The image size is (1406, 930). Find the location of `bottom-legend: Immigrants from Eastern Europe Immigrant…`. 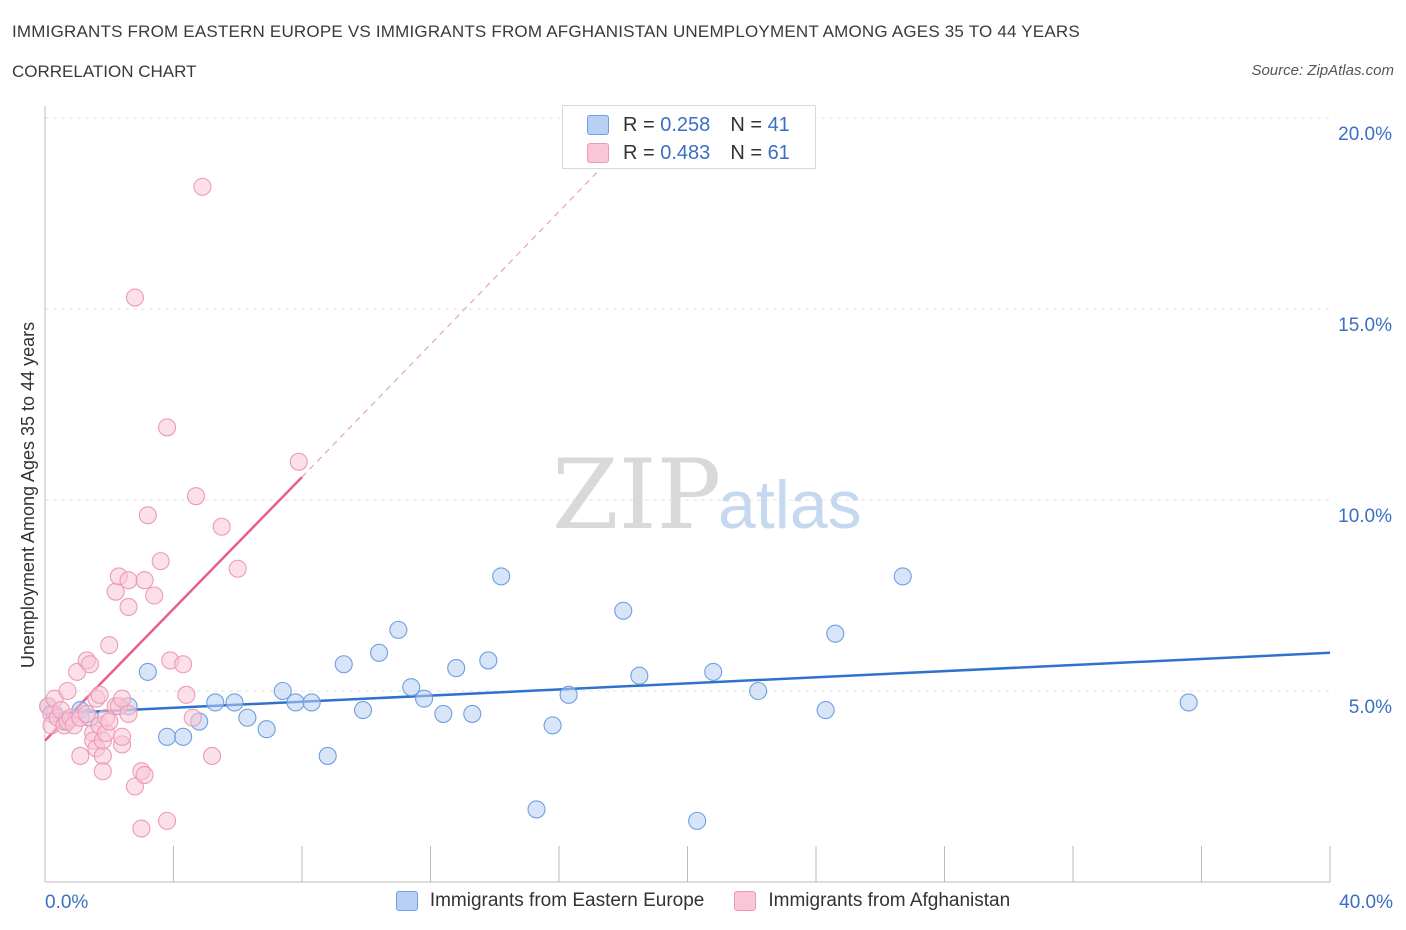

bottom-legend: Immigrants from Eastern Europe Immigrant… is located at coordinates (703, 901).